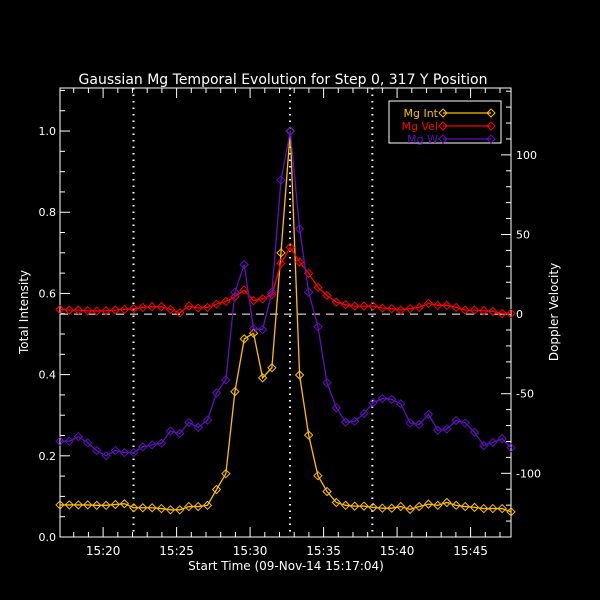 The width and height of the screenshot is (600, 600). Describe the element at coordinates (470, 551) in the screenshot. I see `x-tick-label: 15:45` at that location.